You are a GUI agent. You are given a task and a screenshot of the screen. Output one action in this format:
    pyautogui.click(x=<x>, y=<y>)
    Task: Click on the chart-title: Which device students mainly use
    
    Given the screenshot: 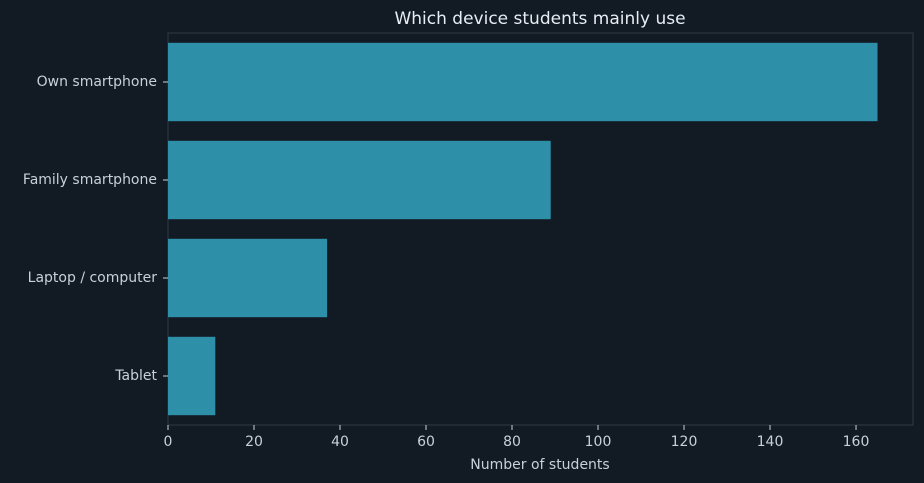 What is the action you would take?
    pyautogui.click(x=539, y=19)
    